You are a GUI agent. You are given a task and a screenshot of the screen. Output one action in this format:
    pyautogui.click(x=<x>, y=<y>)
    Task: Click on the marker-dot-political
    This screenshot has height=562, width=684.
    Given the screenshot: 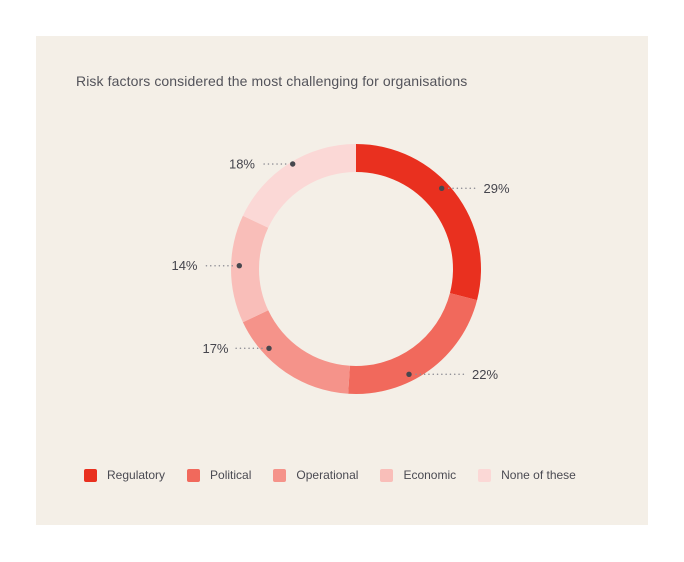 What is the action you would take?
    pyautogui.click(x=409, y=374)
    